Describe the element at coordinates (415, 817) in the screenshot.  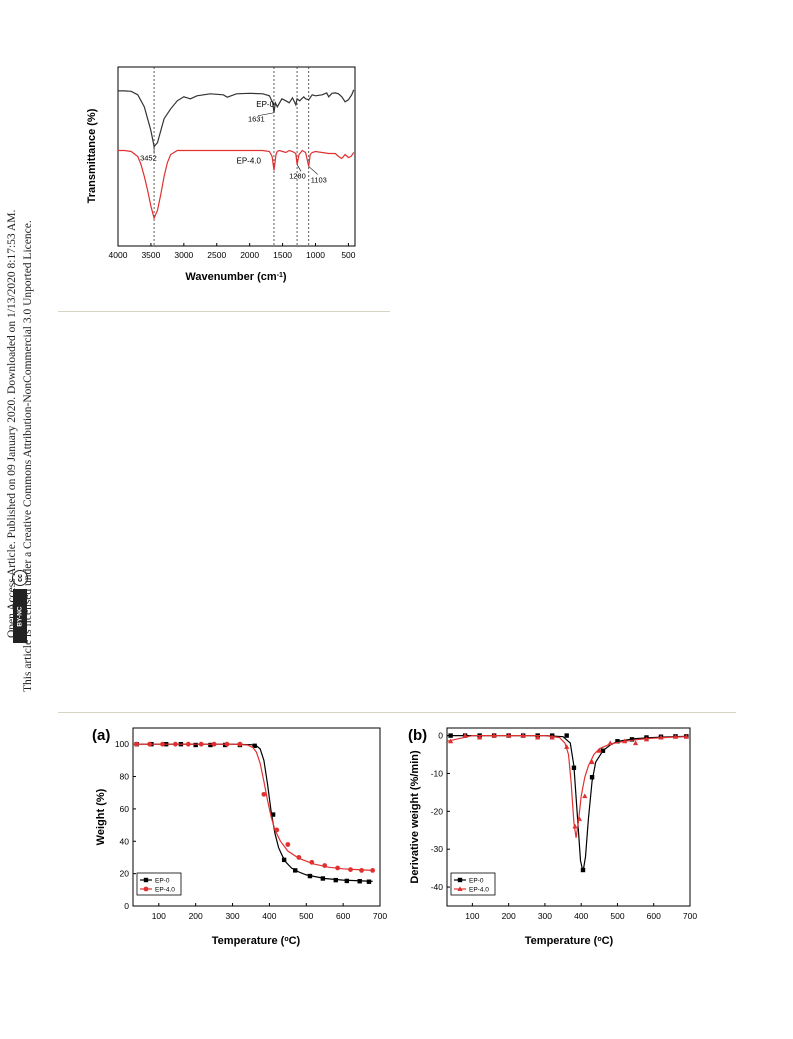
I see `y-axis-label: Derivative weight (%/min)` at that location.